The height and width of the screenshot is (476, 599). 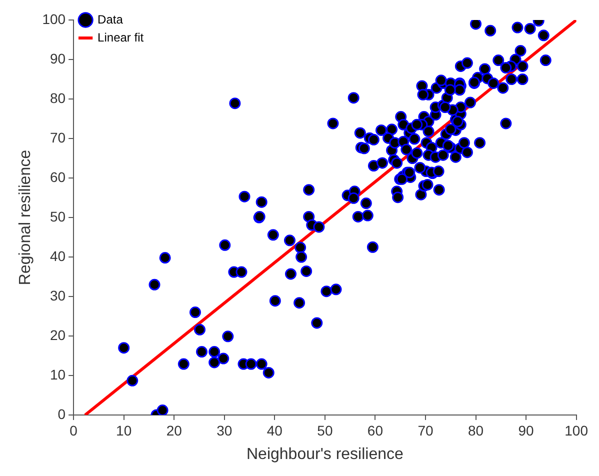 I want to click on x-tick-label: 40, so click(x=274, y=430).